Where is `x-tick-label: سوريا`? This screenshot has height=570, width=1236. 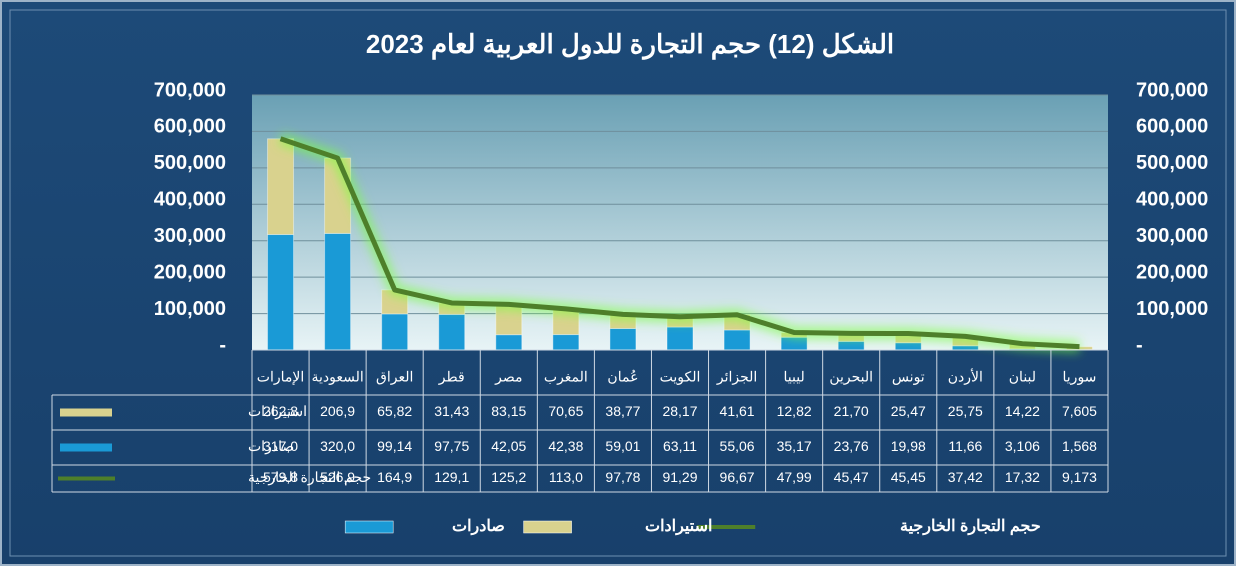 x-tick-label: سوريا is located at coordinates (1080, 377).